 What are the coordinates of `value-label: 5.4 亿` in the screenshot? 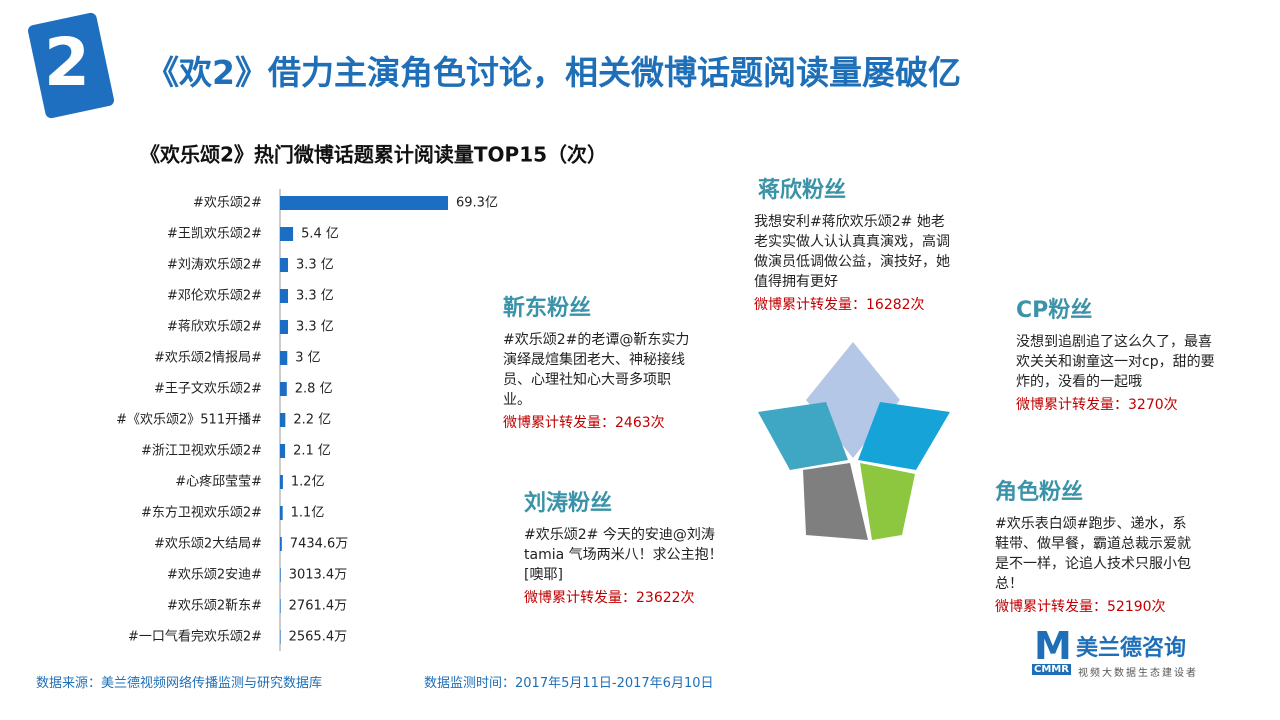 It's located at (320, 234).